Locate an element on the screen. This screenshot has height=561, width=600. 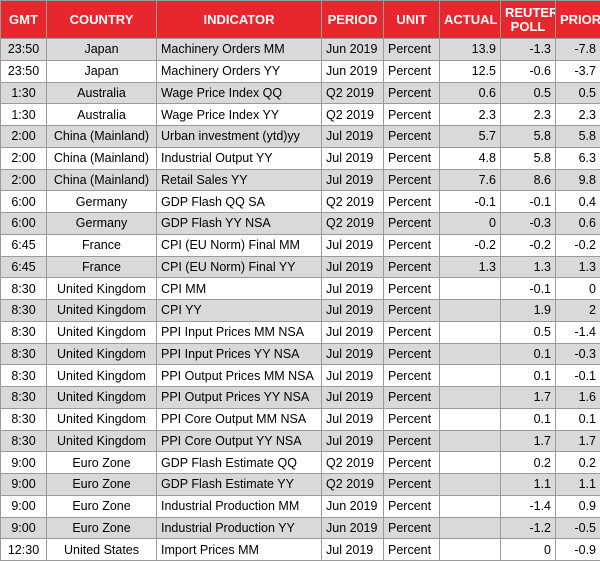
actual-cell: 0.6 is located at coordinates (470, 93).